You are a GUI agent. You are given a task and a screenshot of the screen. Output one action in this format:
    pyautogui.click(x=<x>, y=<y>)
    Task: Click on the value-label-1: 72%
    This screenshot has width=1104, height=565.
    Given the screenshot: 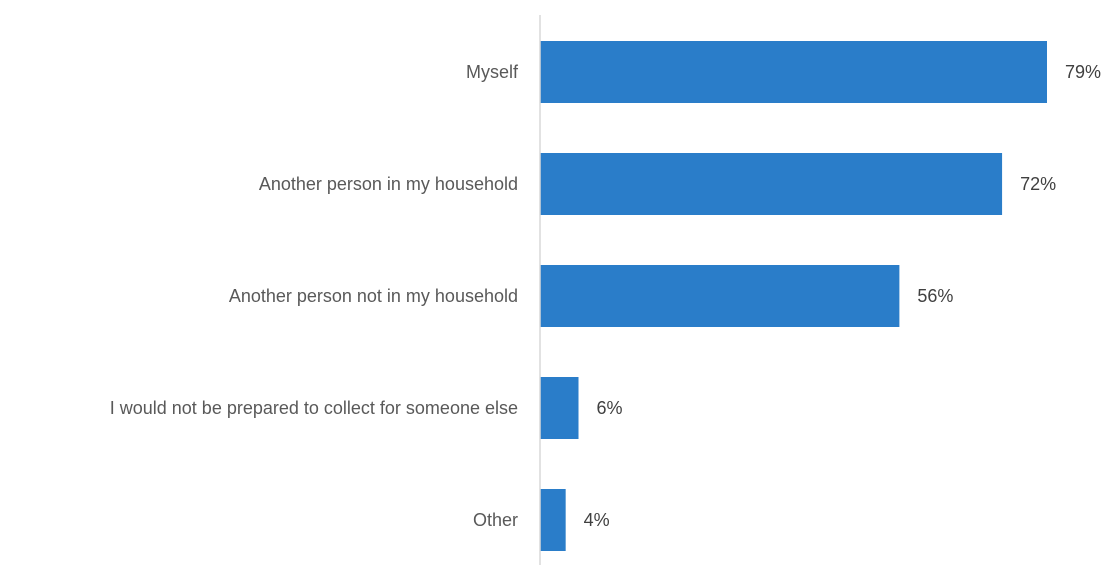 What is the action you would take?
    pyautogui.click(x=1038, y=184)
    